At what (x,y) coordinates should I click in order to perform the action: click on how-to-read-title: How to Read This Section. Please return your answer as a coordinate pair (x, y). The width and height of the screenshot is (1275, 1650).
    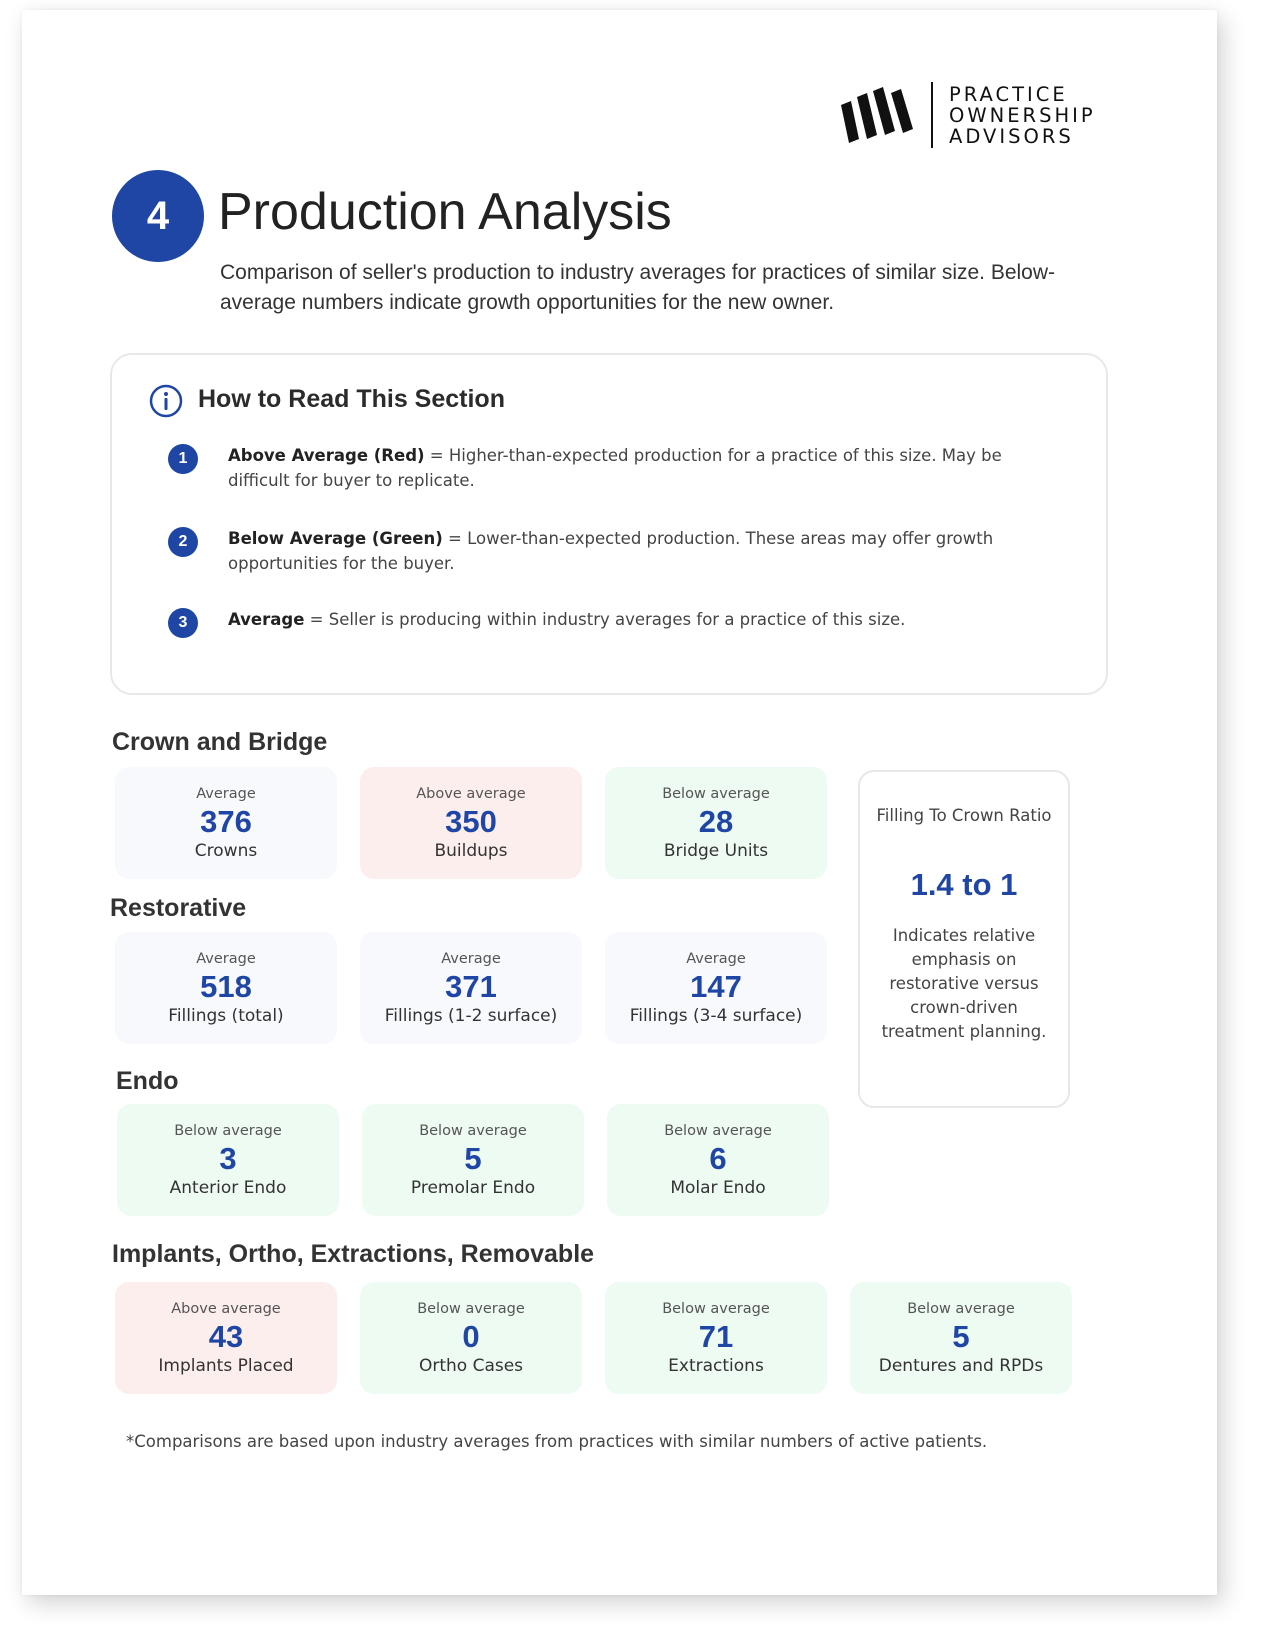
    Looking at the image, I should click on (351, 399).